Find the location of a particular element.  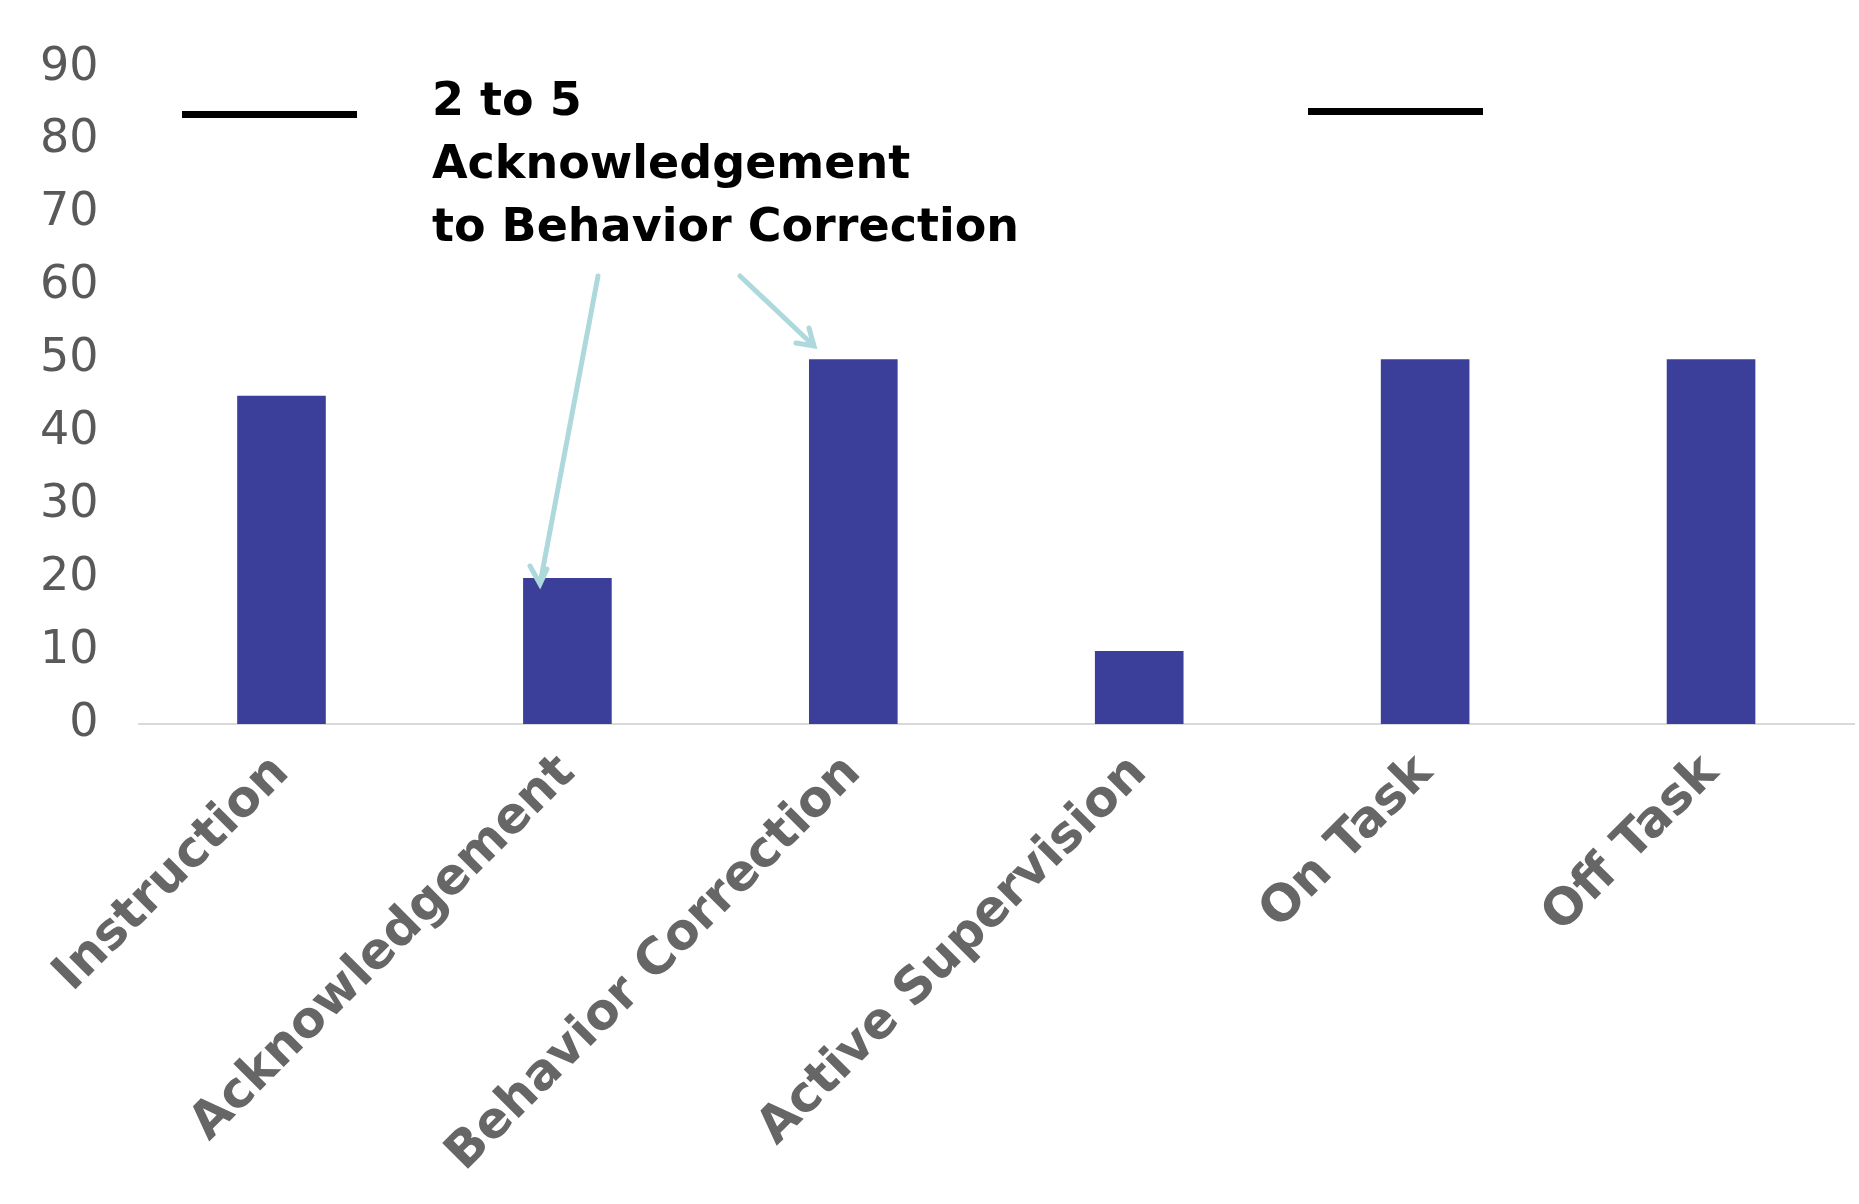

y-tick-label: 20 is located at coordinates (69, 574).